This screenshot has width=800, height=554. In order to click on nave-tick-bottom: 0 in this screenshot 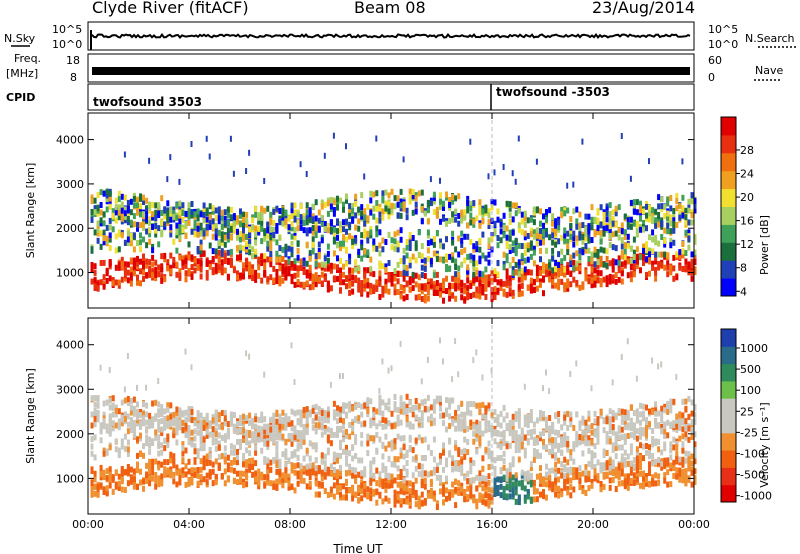, I will do `click(711, 77)`.